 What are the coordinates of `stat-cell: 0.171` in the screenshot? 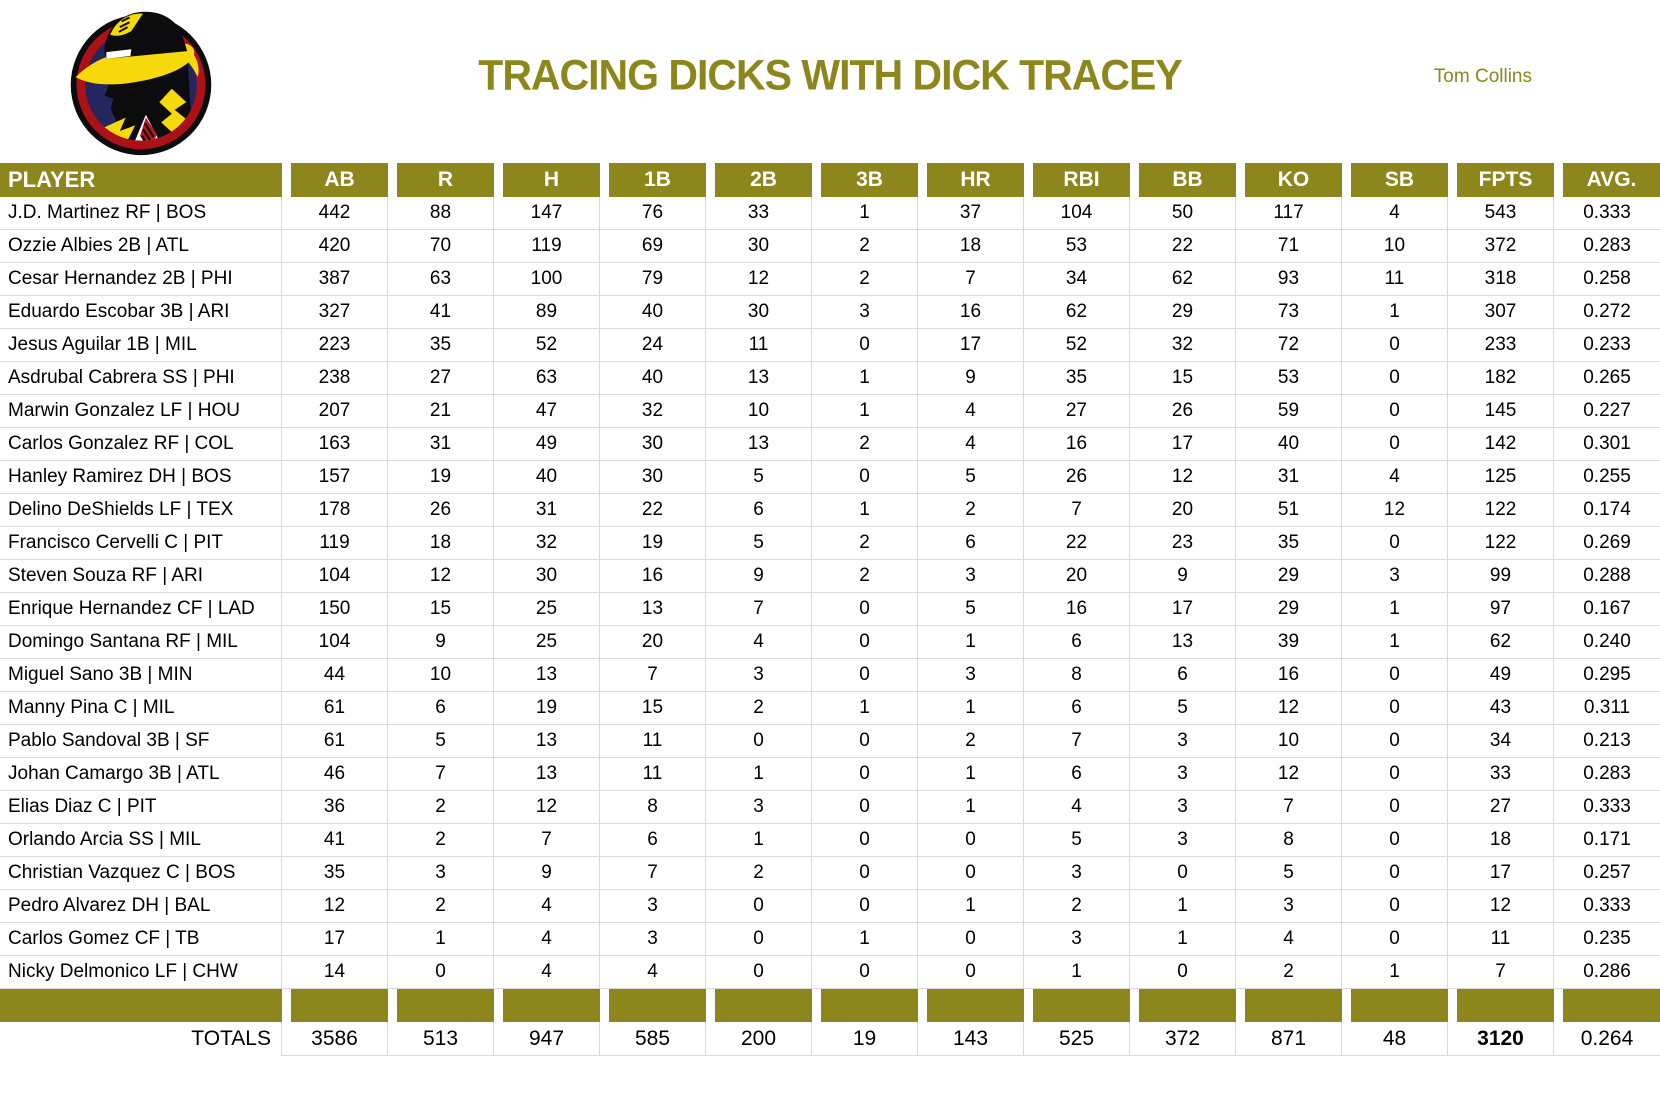 It's located at (1607, 840).